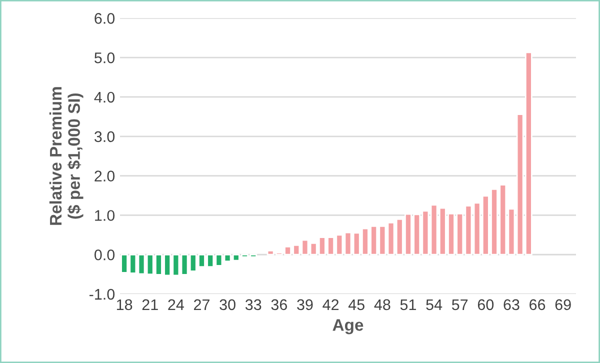  Describe the element at coordinates (356, 304) in the screenshot. I see `x-tick-label: 45` at that location.